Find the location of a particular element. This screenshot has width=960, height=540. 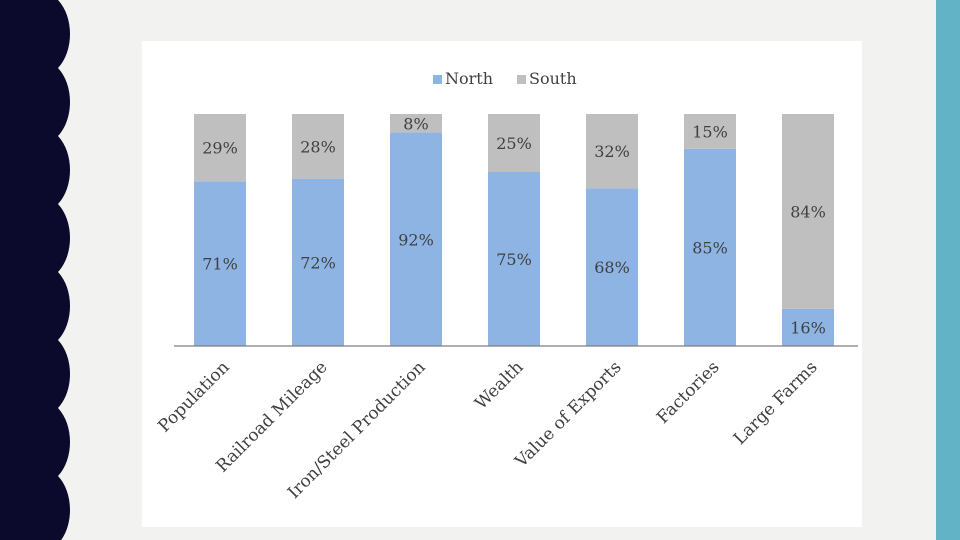

category-label: Large Farms is located at coordinates (776, 403).